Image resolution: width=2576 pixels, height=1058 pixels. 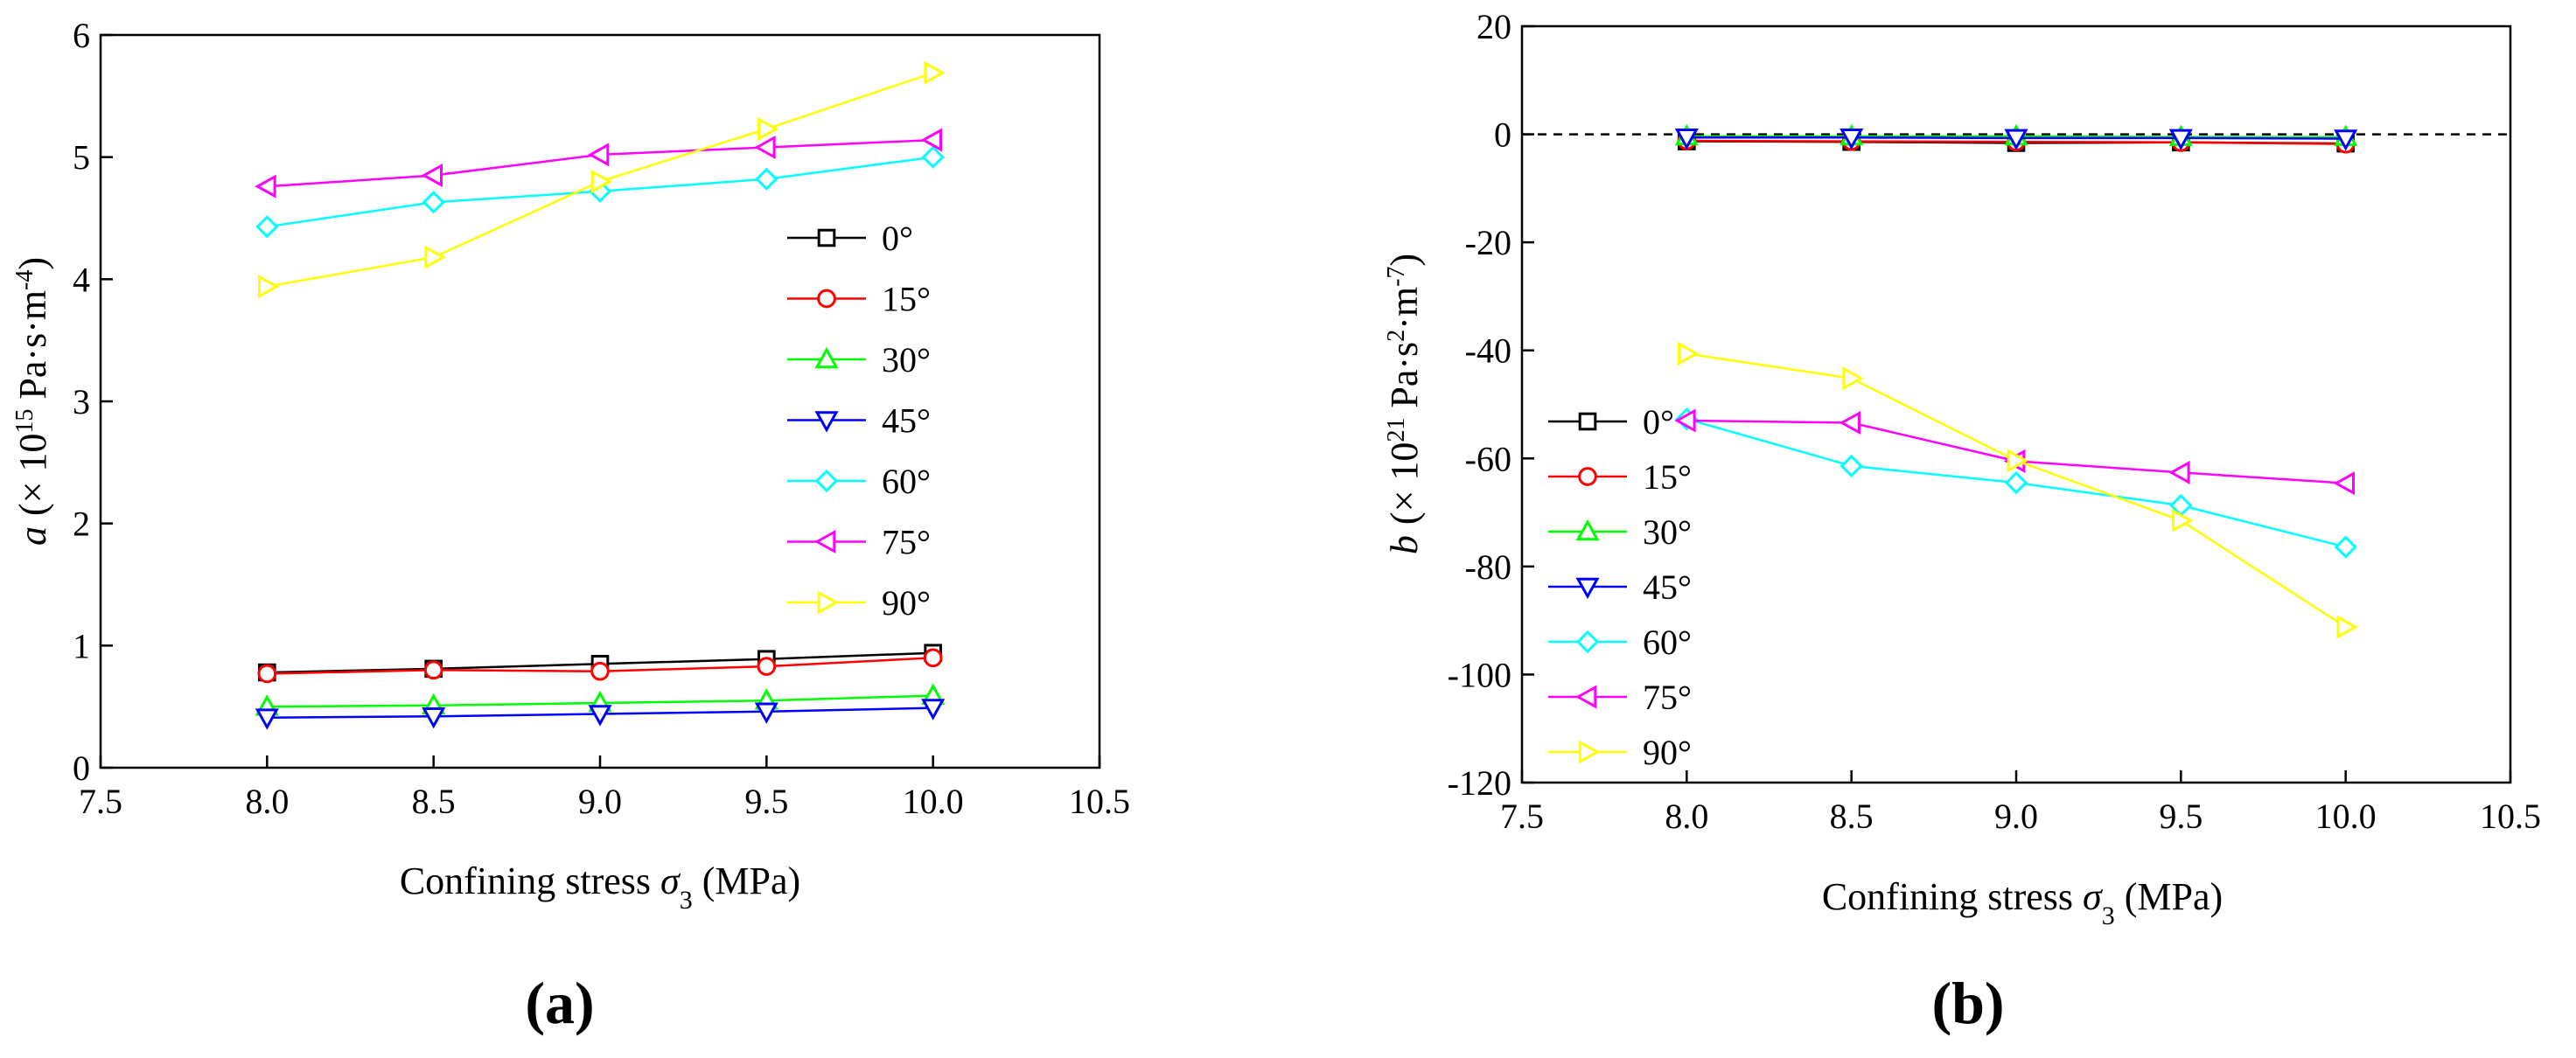 I want to click on y-tick-label: 4, so click(x=81, y=280).